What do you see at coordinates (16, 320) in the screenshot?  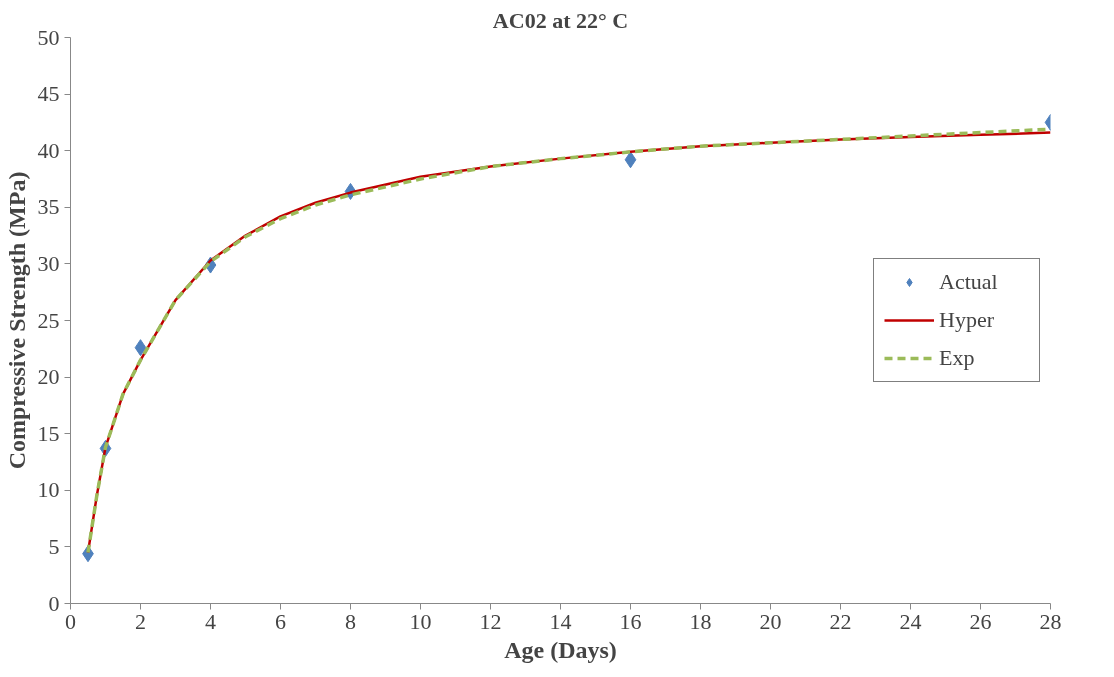 I see `y-axis-title: Compressive Strength (MPa)` at bounding box center [16, 320].